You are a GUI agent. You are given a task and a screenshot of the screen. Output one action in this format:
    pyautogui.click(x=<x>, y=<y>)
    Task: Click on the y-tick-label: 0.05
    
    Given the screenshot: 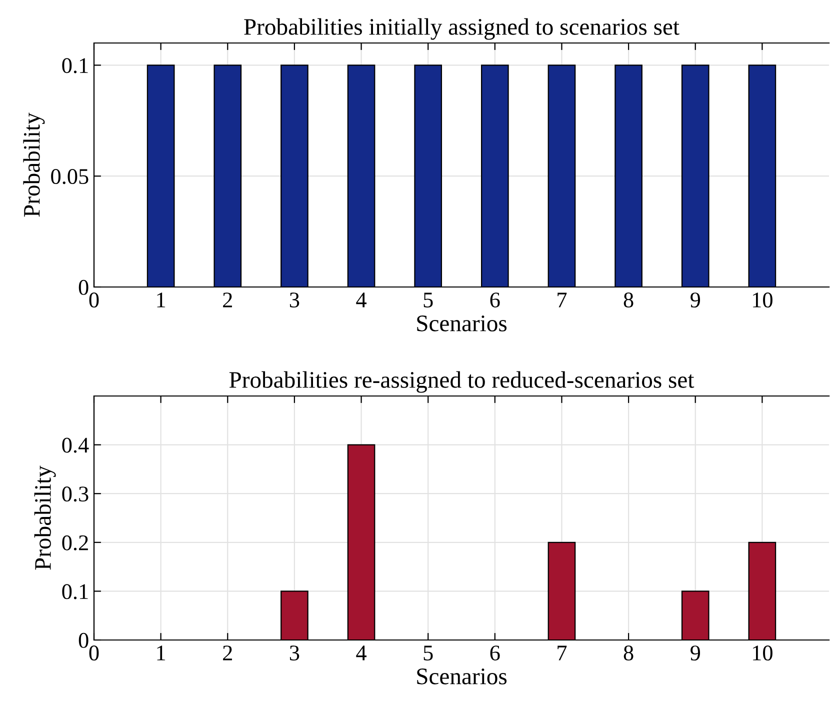 What is the action you would take?
    pyautogui.click(x=69, y=176)
    